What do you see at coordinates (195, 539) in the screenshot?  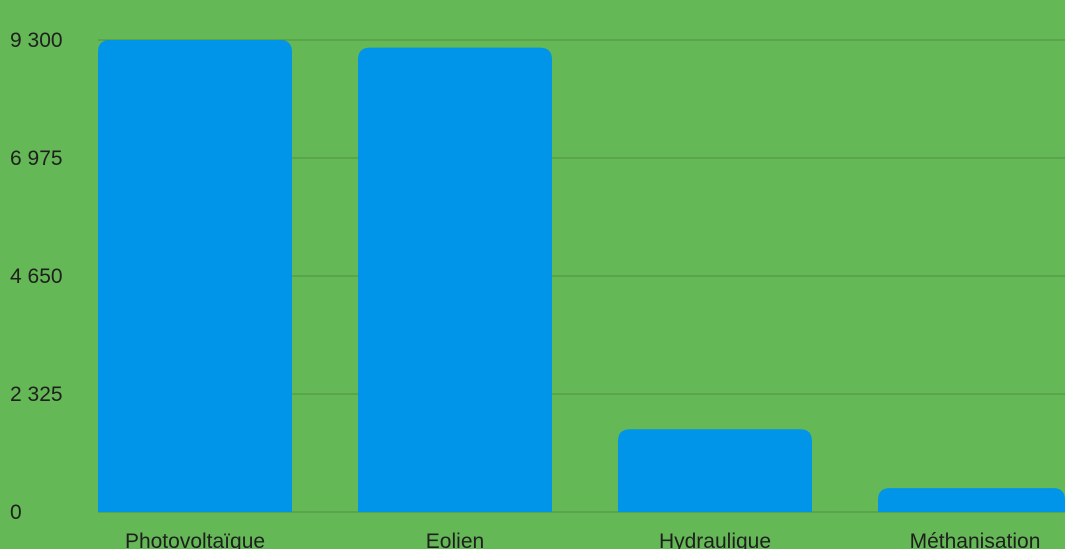 I see `x-category-label: Photovoltaïque` at bounding box center [195, 539].